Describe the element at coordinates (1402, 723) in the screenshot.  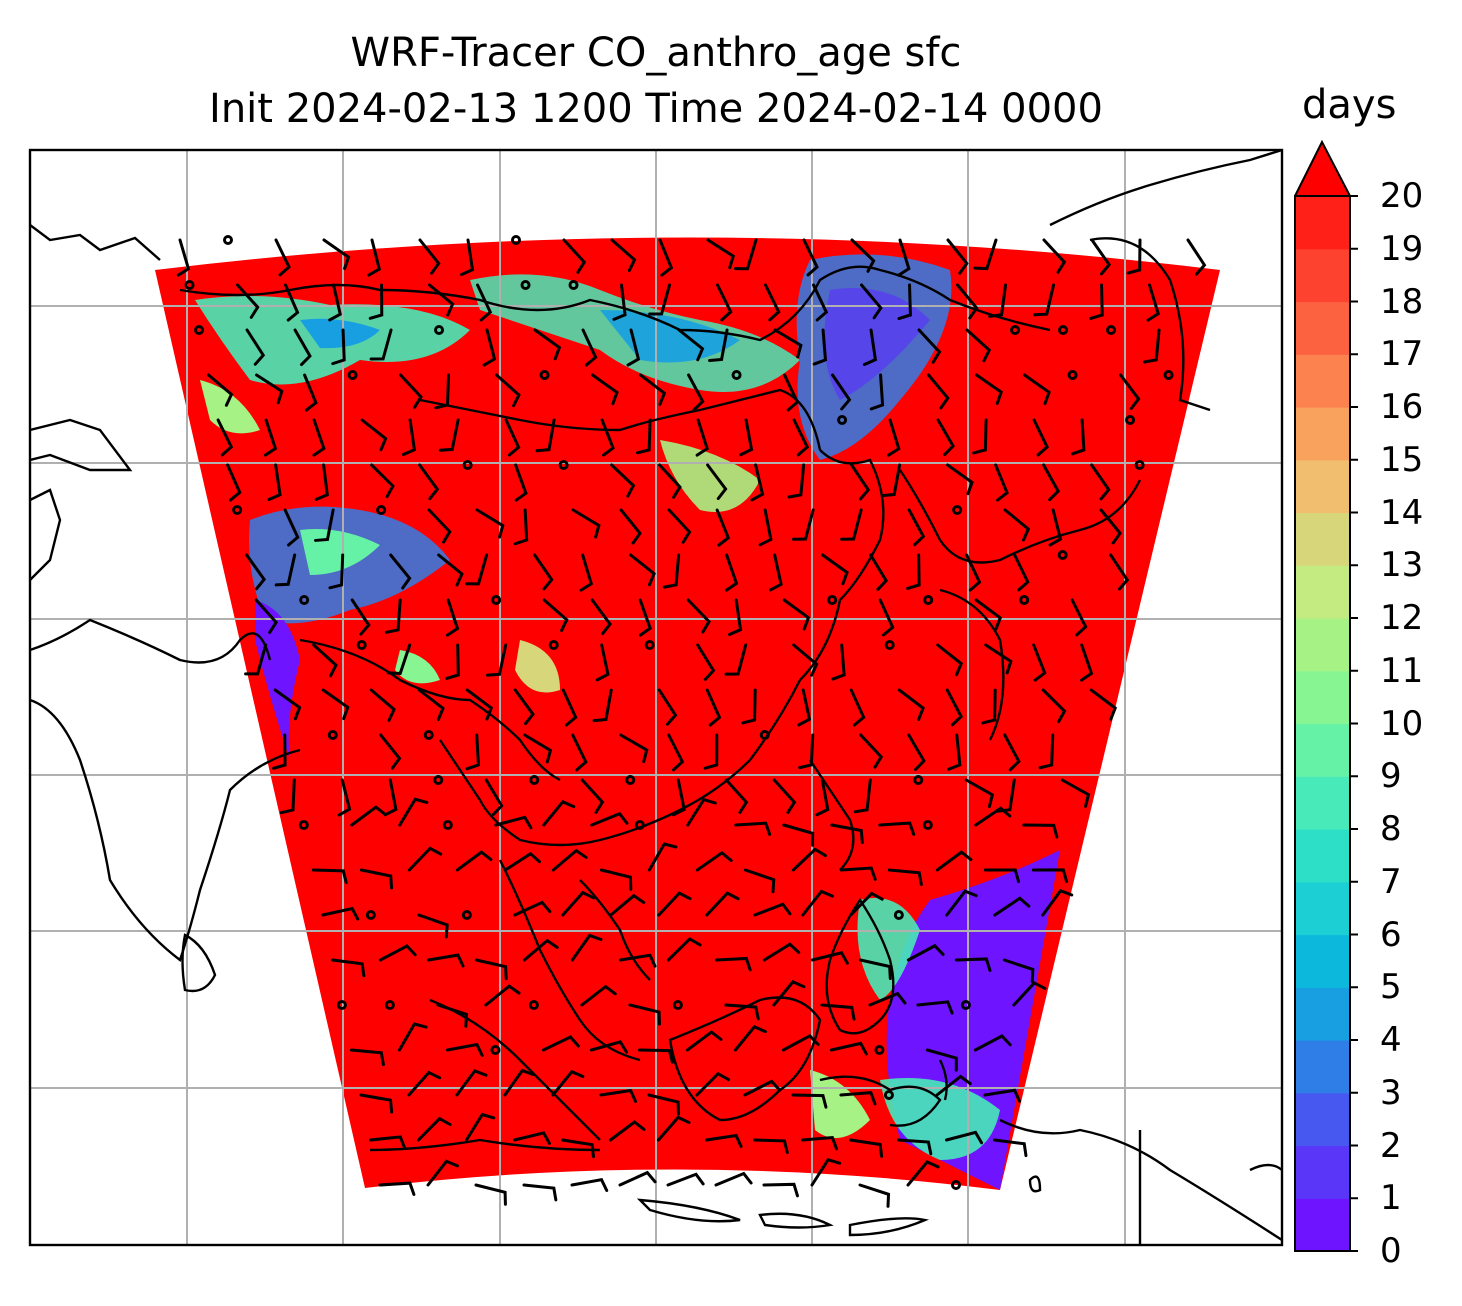
I see `colorbar-tick-label: 10` at that location.